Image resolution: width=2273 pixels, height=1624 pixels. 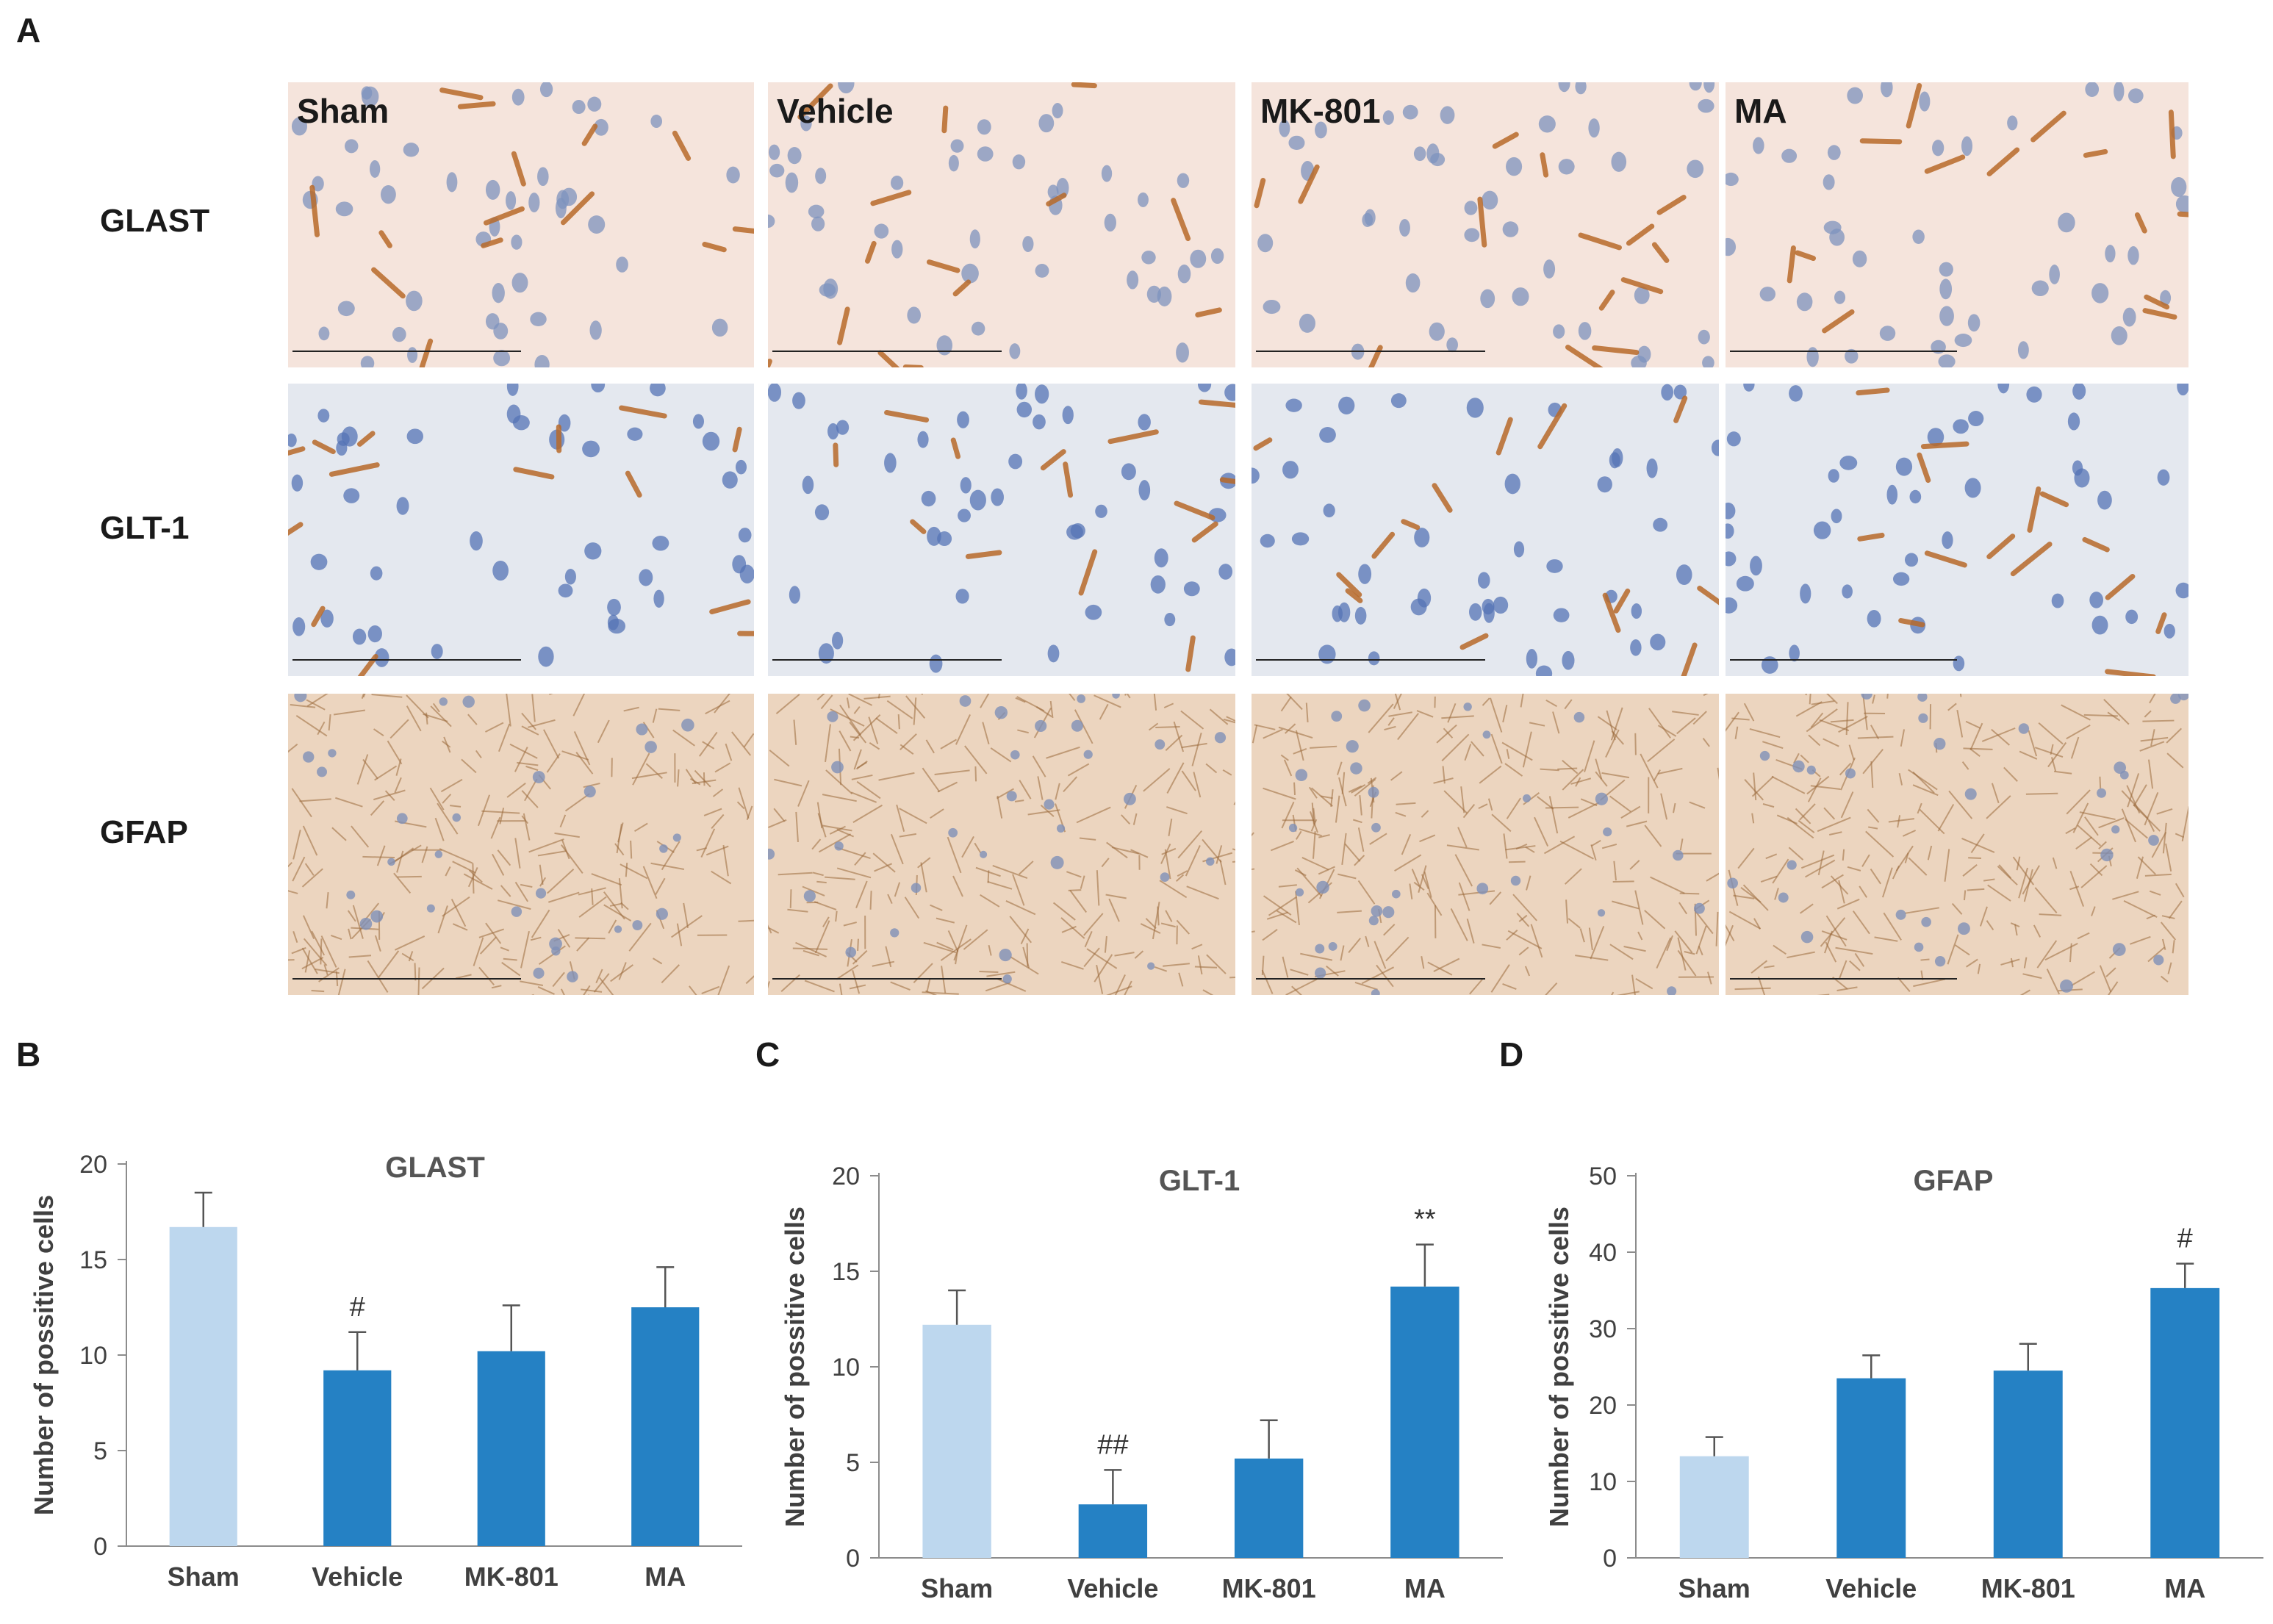 I want to click on group-label-mk-801: MK-801, so click(x=1321, y=111).